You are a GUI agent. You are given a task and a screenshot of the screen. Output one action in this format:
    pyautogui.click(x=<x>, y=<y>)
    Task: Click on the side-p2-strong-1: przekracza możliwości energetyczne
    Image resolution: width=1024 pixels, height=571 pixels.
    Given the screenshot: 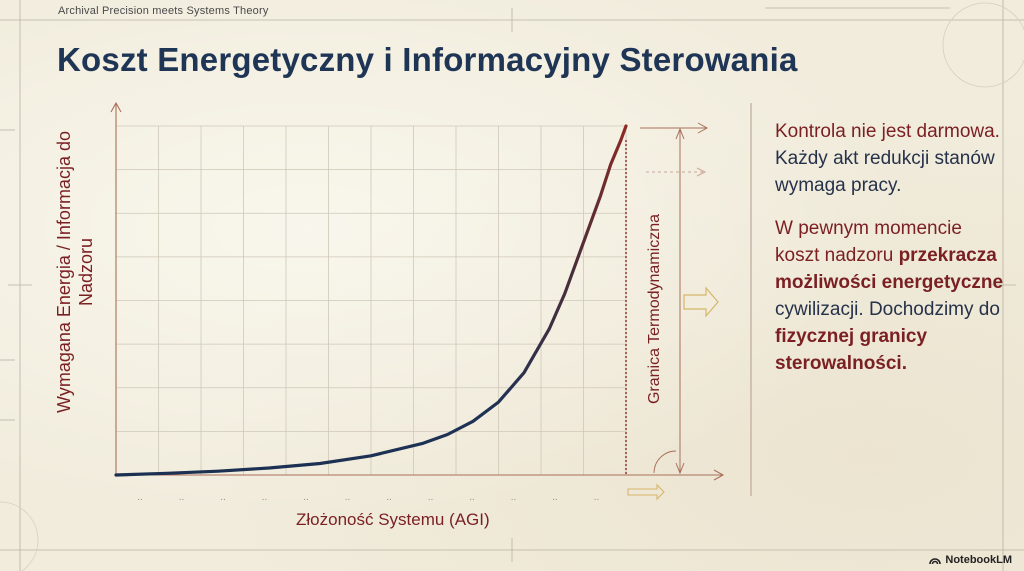 What is the action you would take?
    pyautogui.click(x=889, y=269)
    